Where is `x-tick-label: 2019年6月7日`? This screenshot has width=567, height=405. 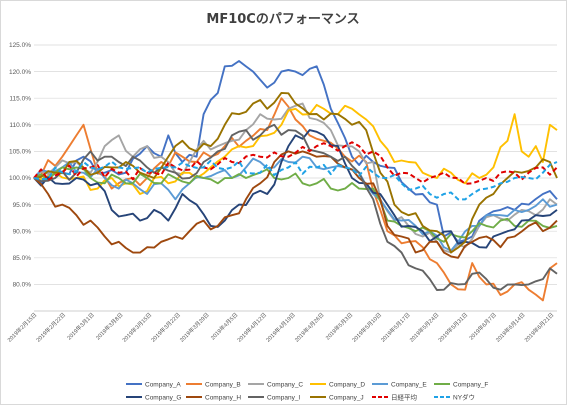
x-tick-label: 2019年6月7日 is located at coordinates (482, 326).